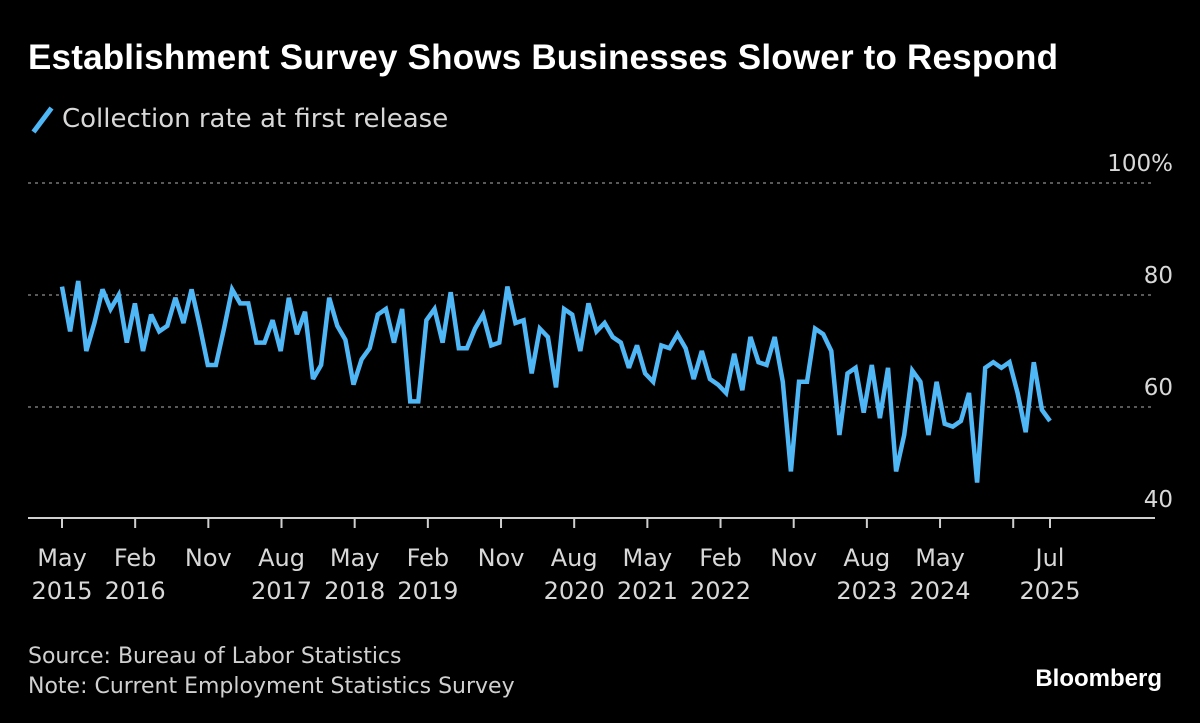 The height and width of the screenshot is (723, 1200). What do you see at coordinates (255, 119) in the screenshot?
I see `legend-label: Collection rate at first release` at bounding box center [255, 119].